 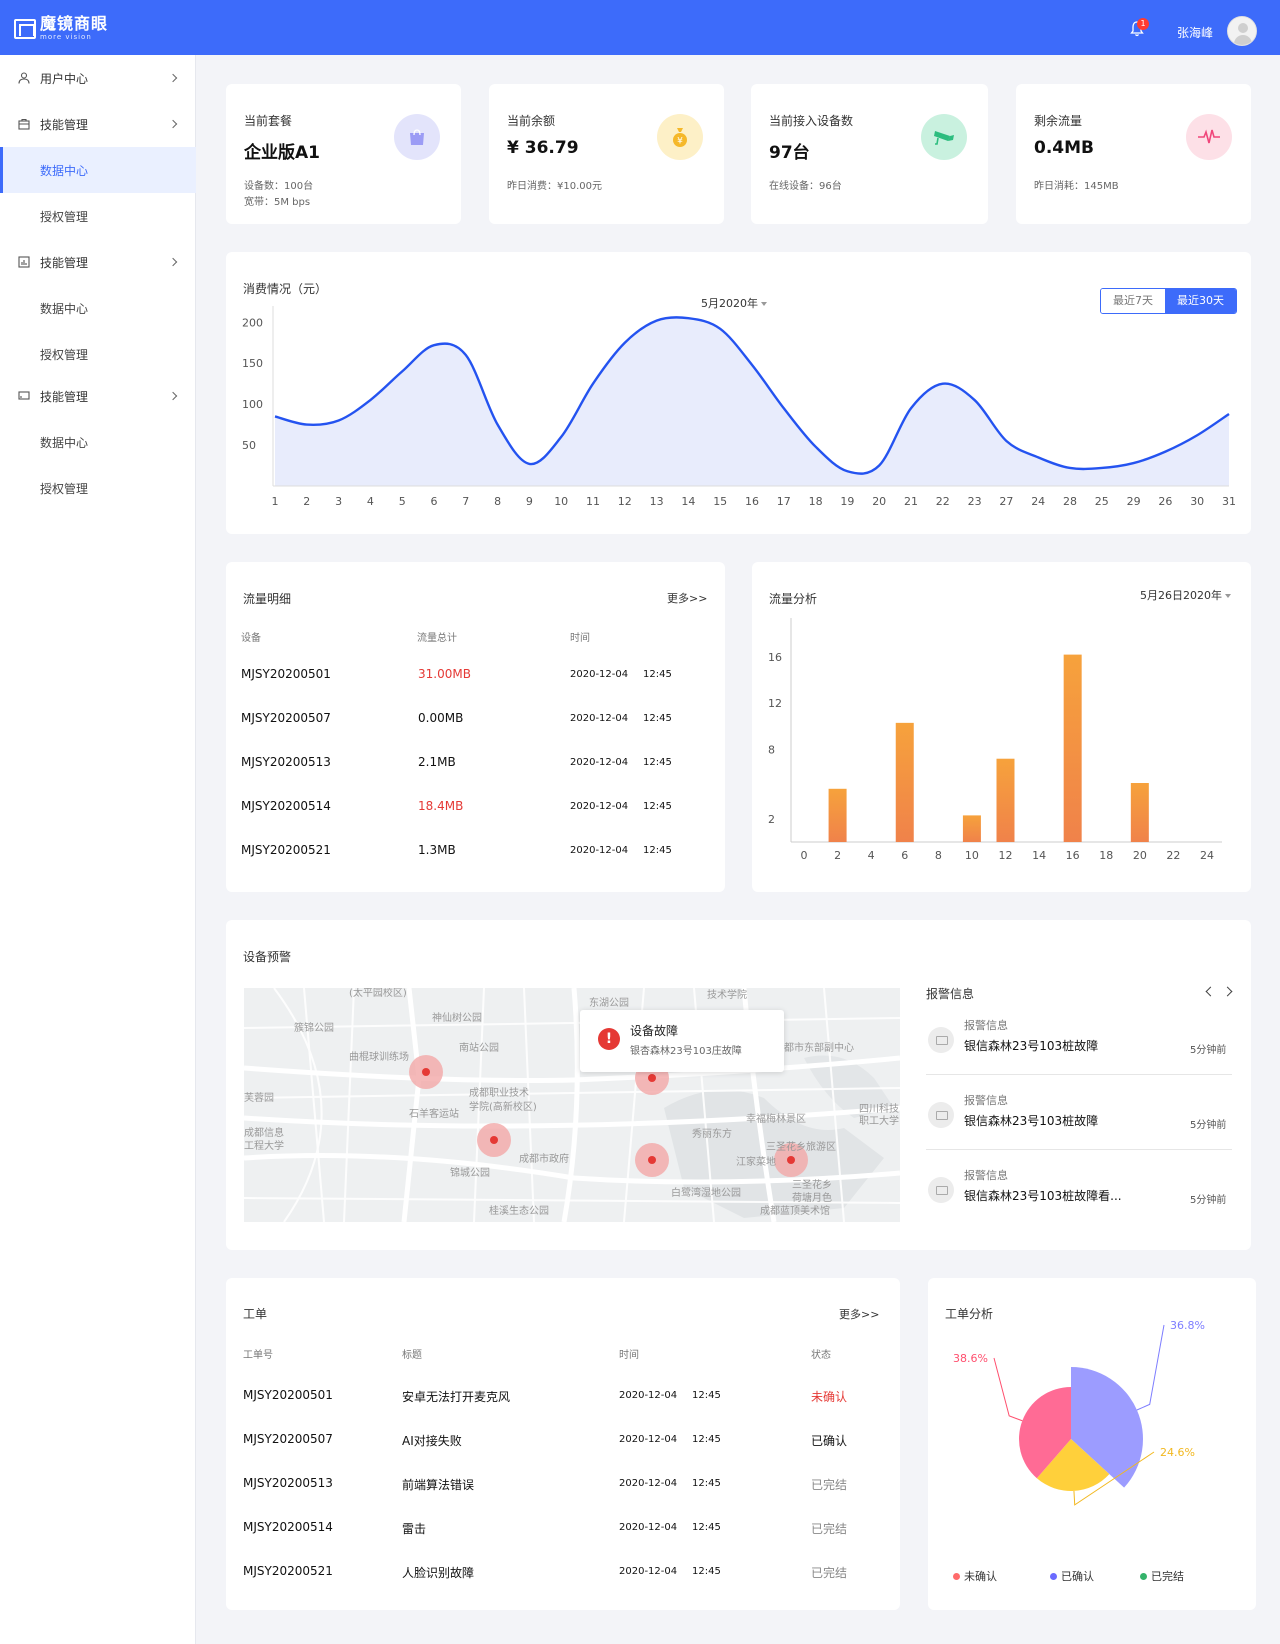 I want to click on map-label: 工程大学, so click(x=264, y=1145).